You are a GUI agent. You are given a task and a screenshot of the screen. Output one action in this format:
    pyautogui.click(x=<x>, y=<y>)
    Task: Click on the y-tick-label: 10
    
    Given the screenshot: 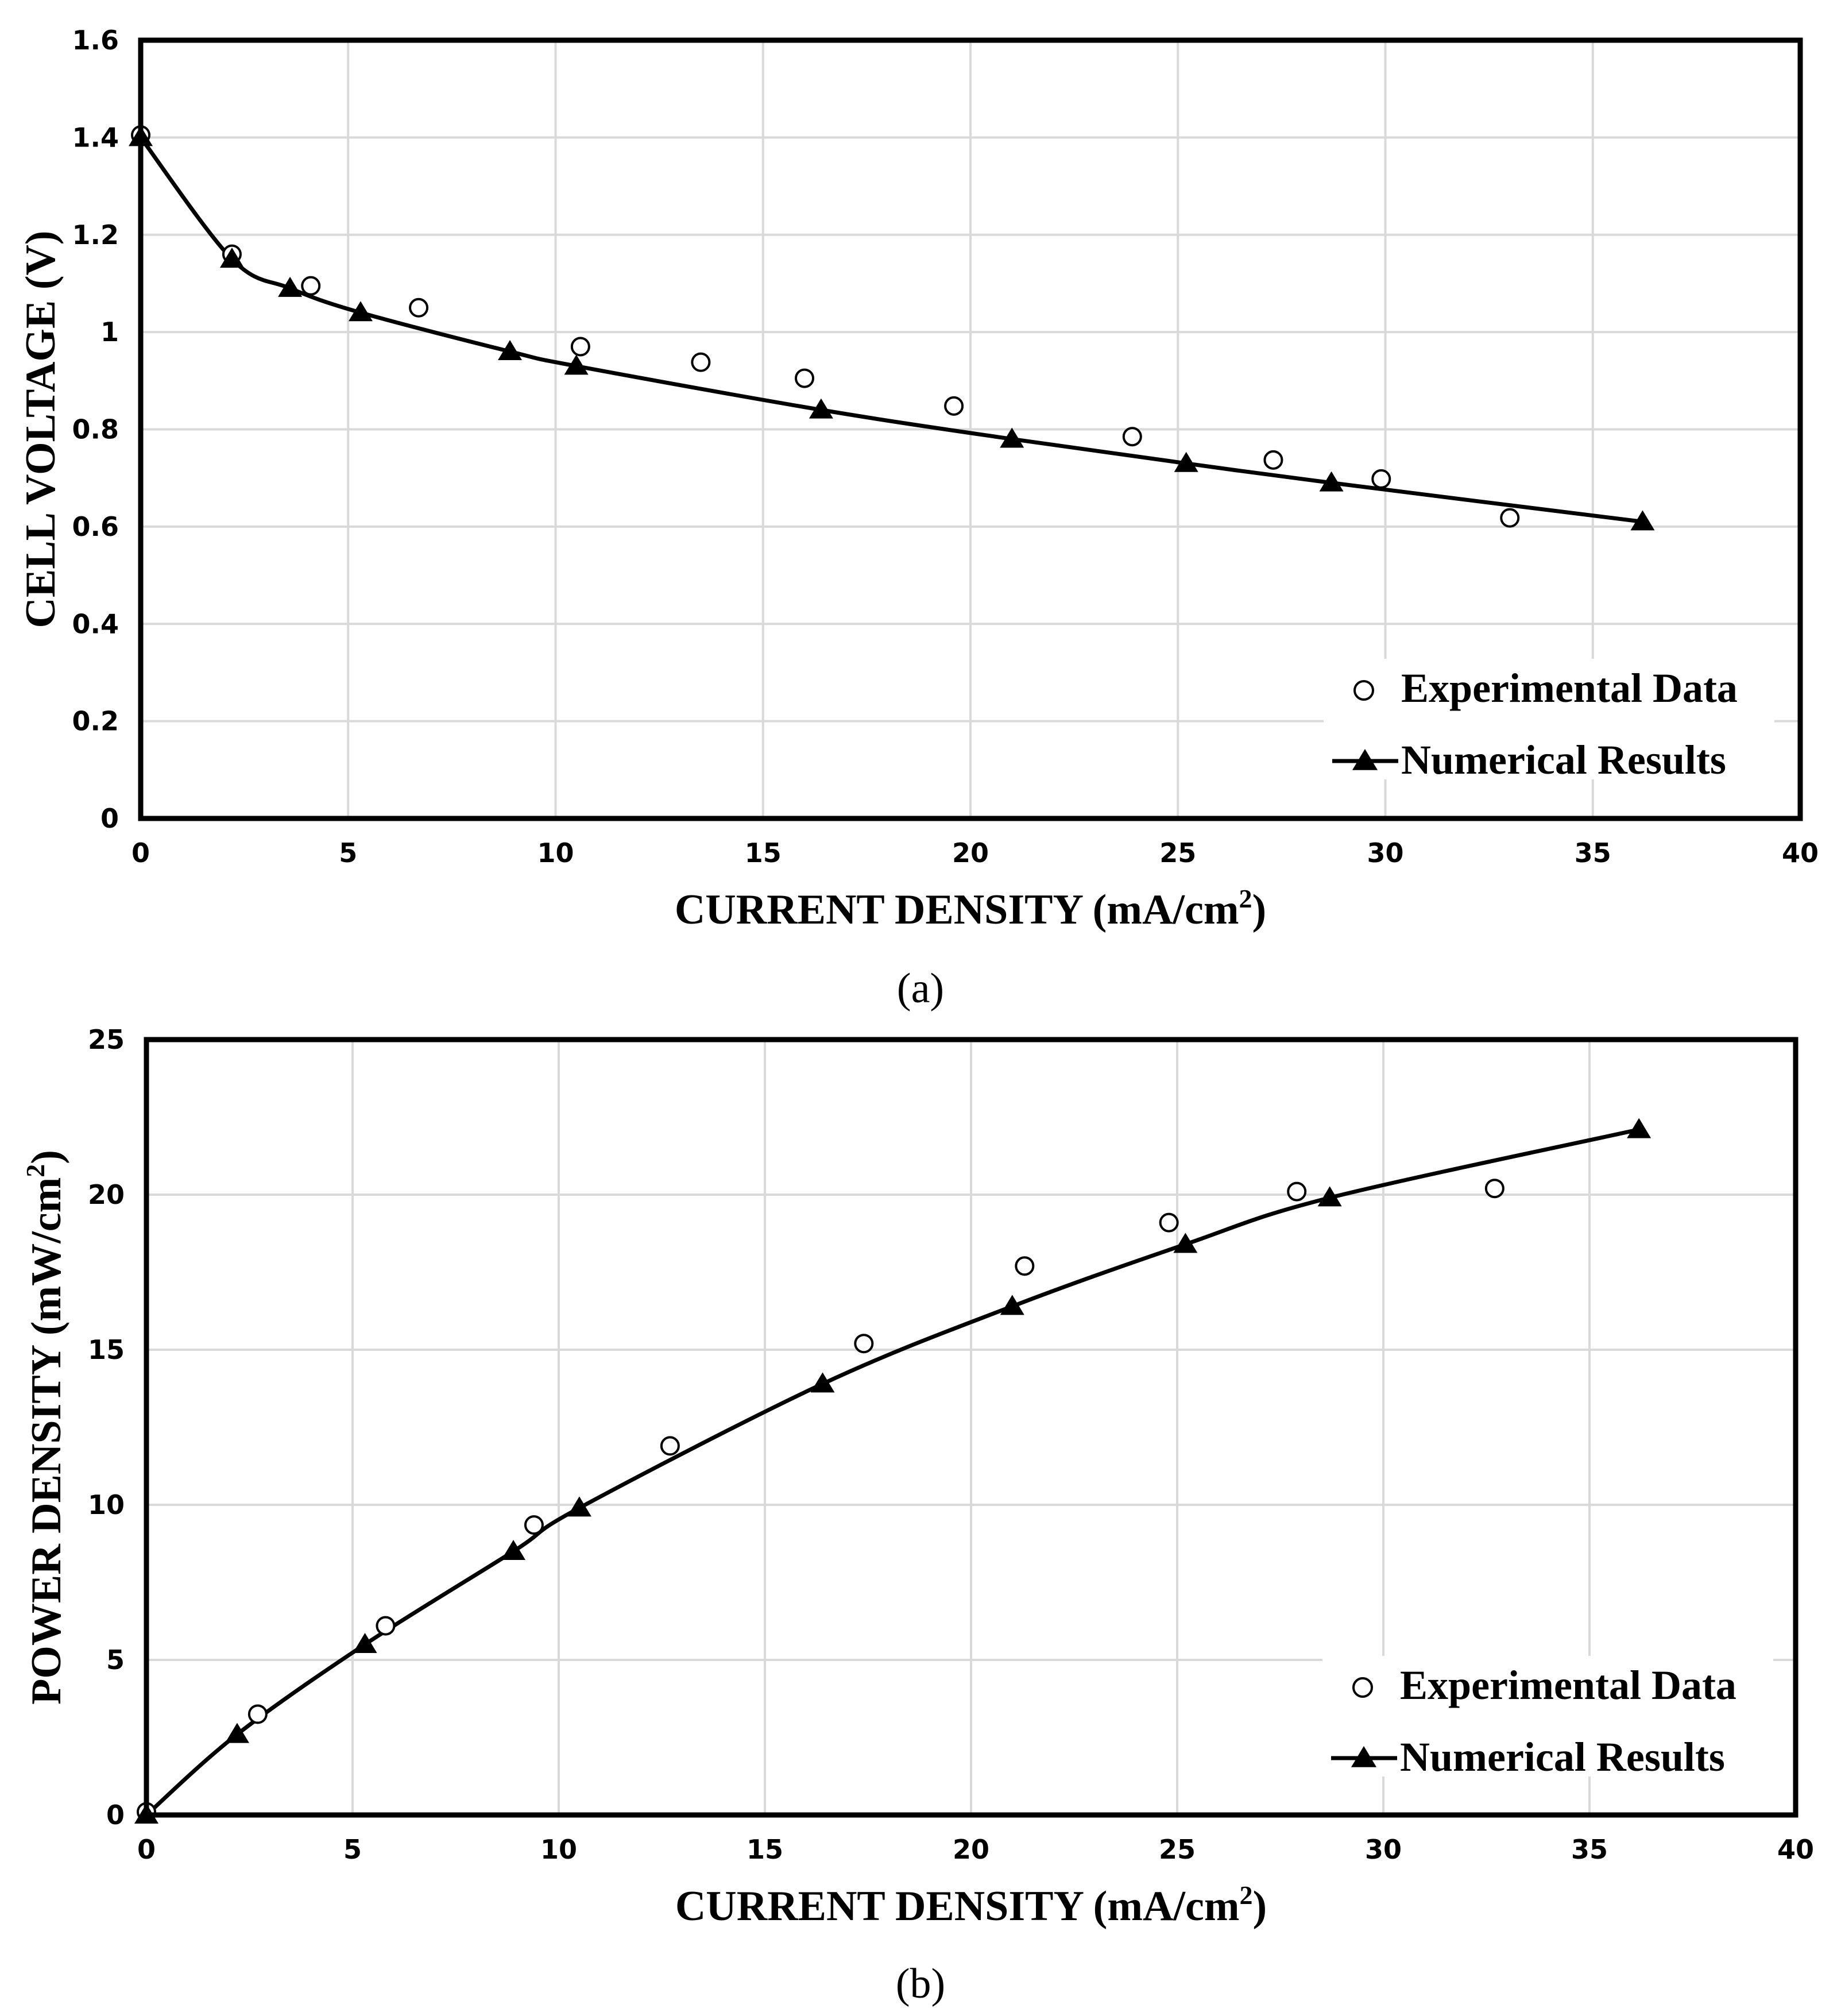 What is the action you would take?
    pyautogui.click(x=106, y=1504)
    